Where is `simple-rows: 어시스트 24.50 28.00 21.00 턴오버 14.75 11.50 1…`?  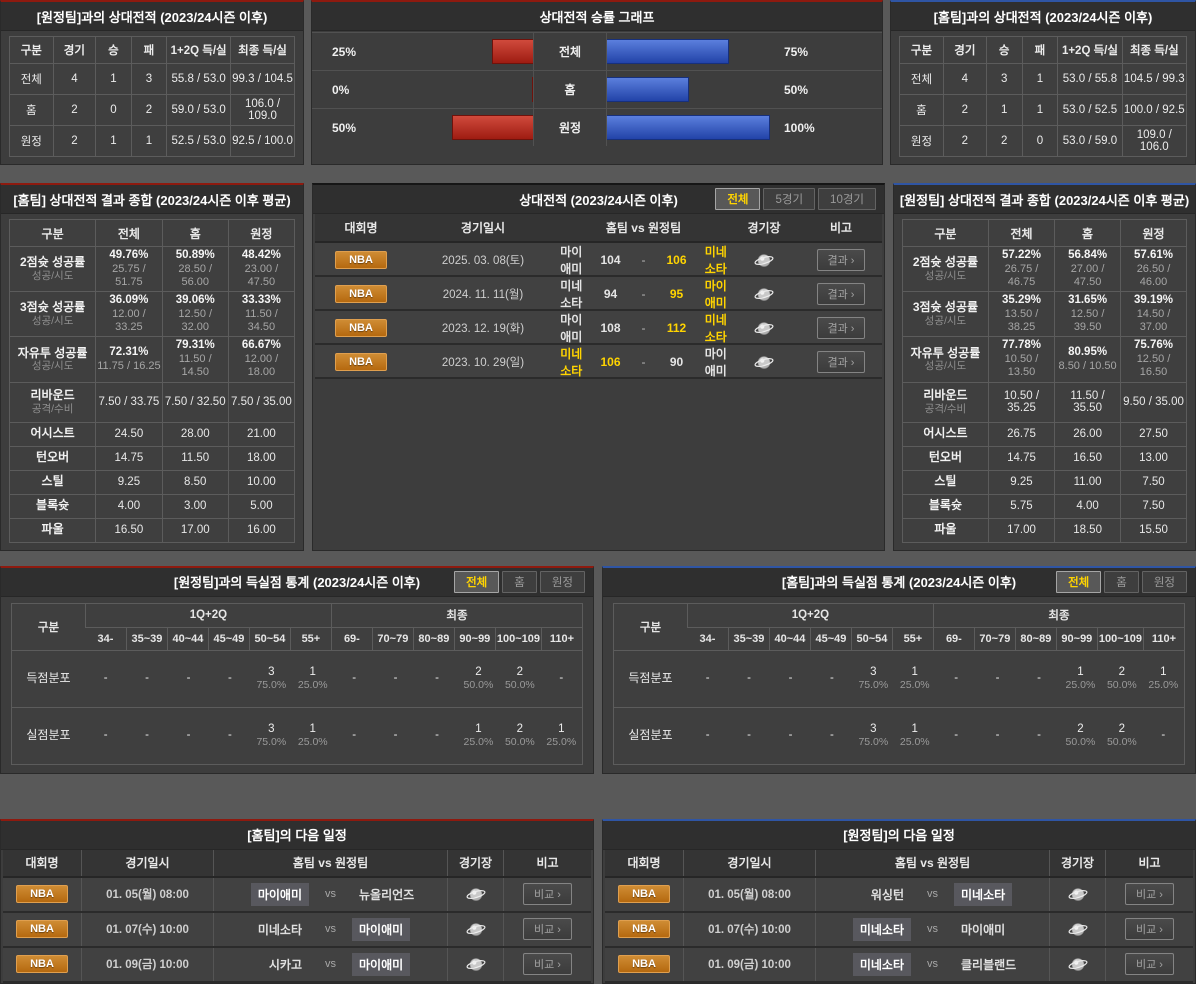 simple-rows: 어시스트 24.50 28.00 21.00 턴오버 14.75 11.50 1… is located at coordinates (152, 481).